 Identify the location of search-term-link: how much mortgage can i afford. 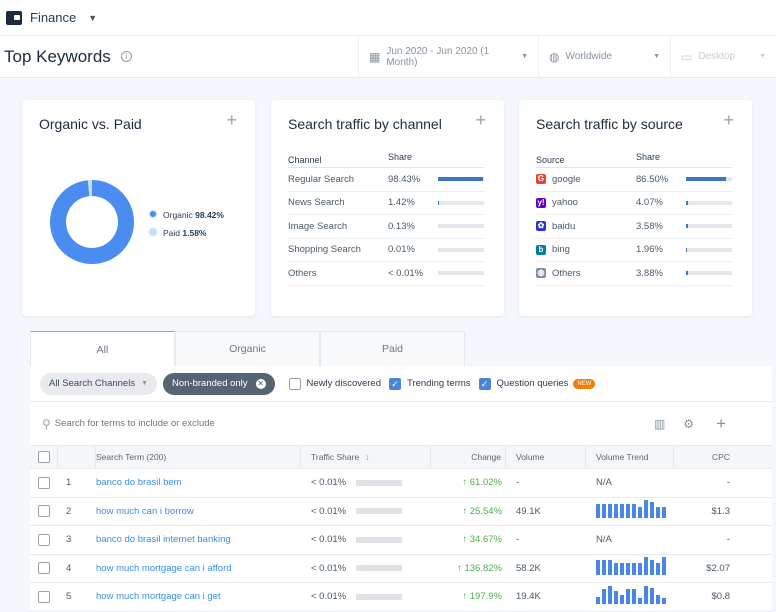
(164, 568).